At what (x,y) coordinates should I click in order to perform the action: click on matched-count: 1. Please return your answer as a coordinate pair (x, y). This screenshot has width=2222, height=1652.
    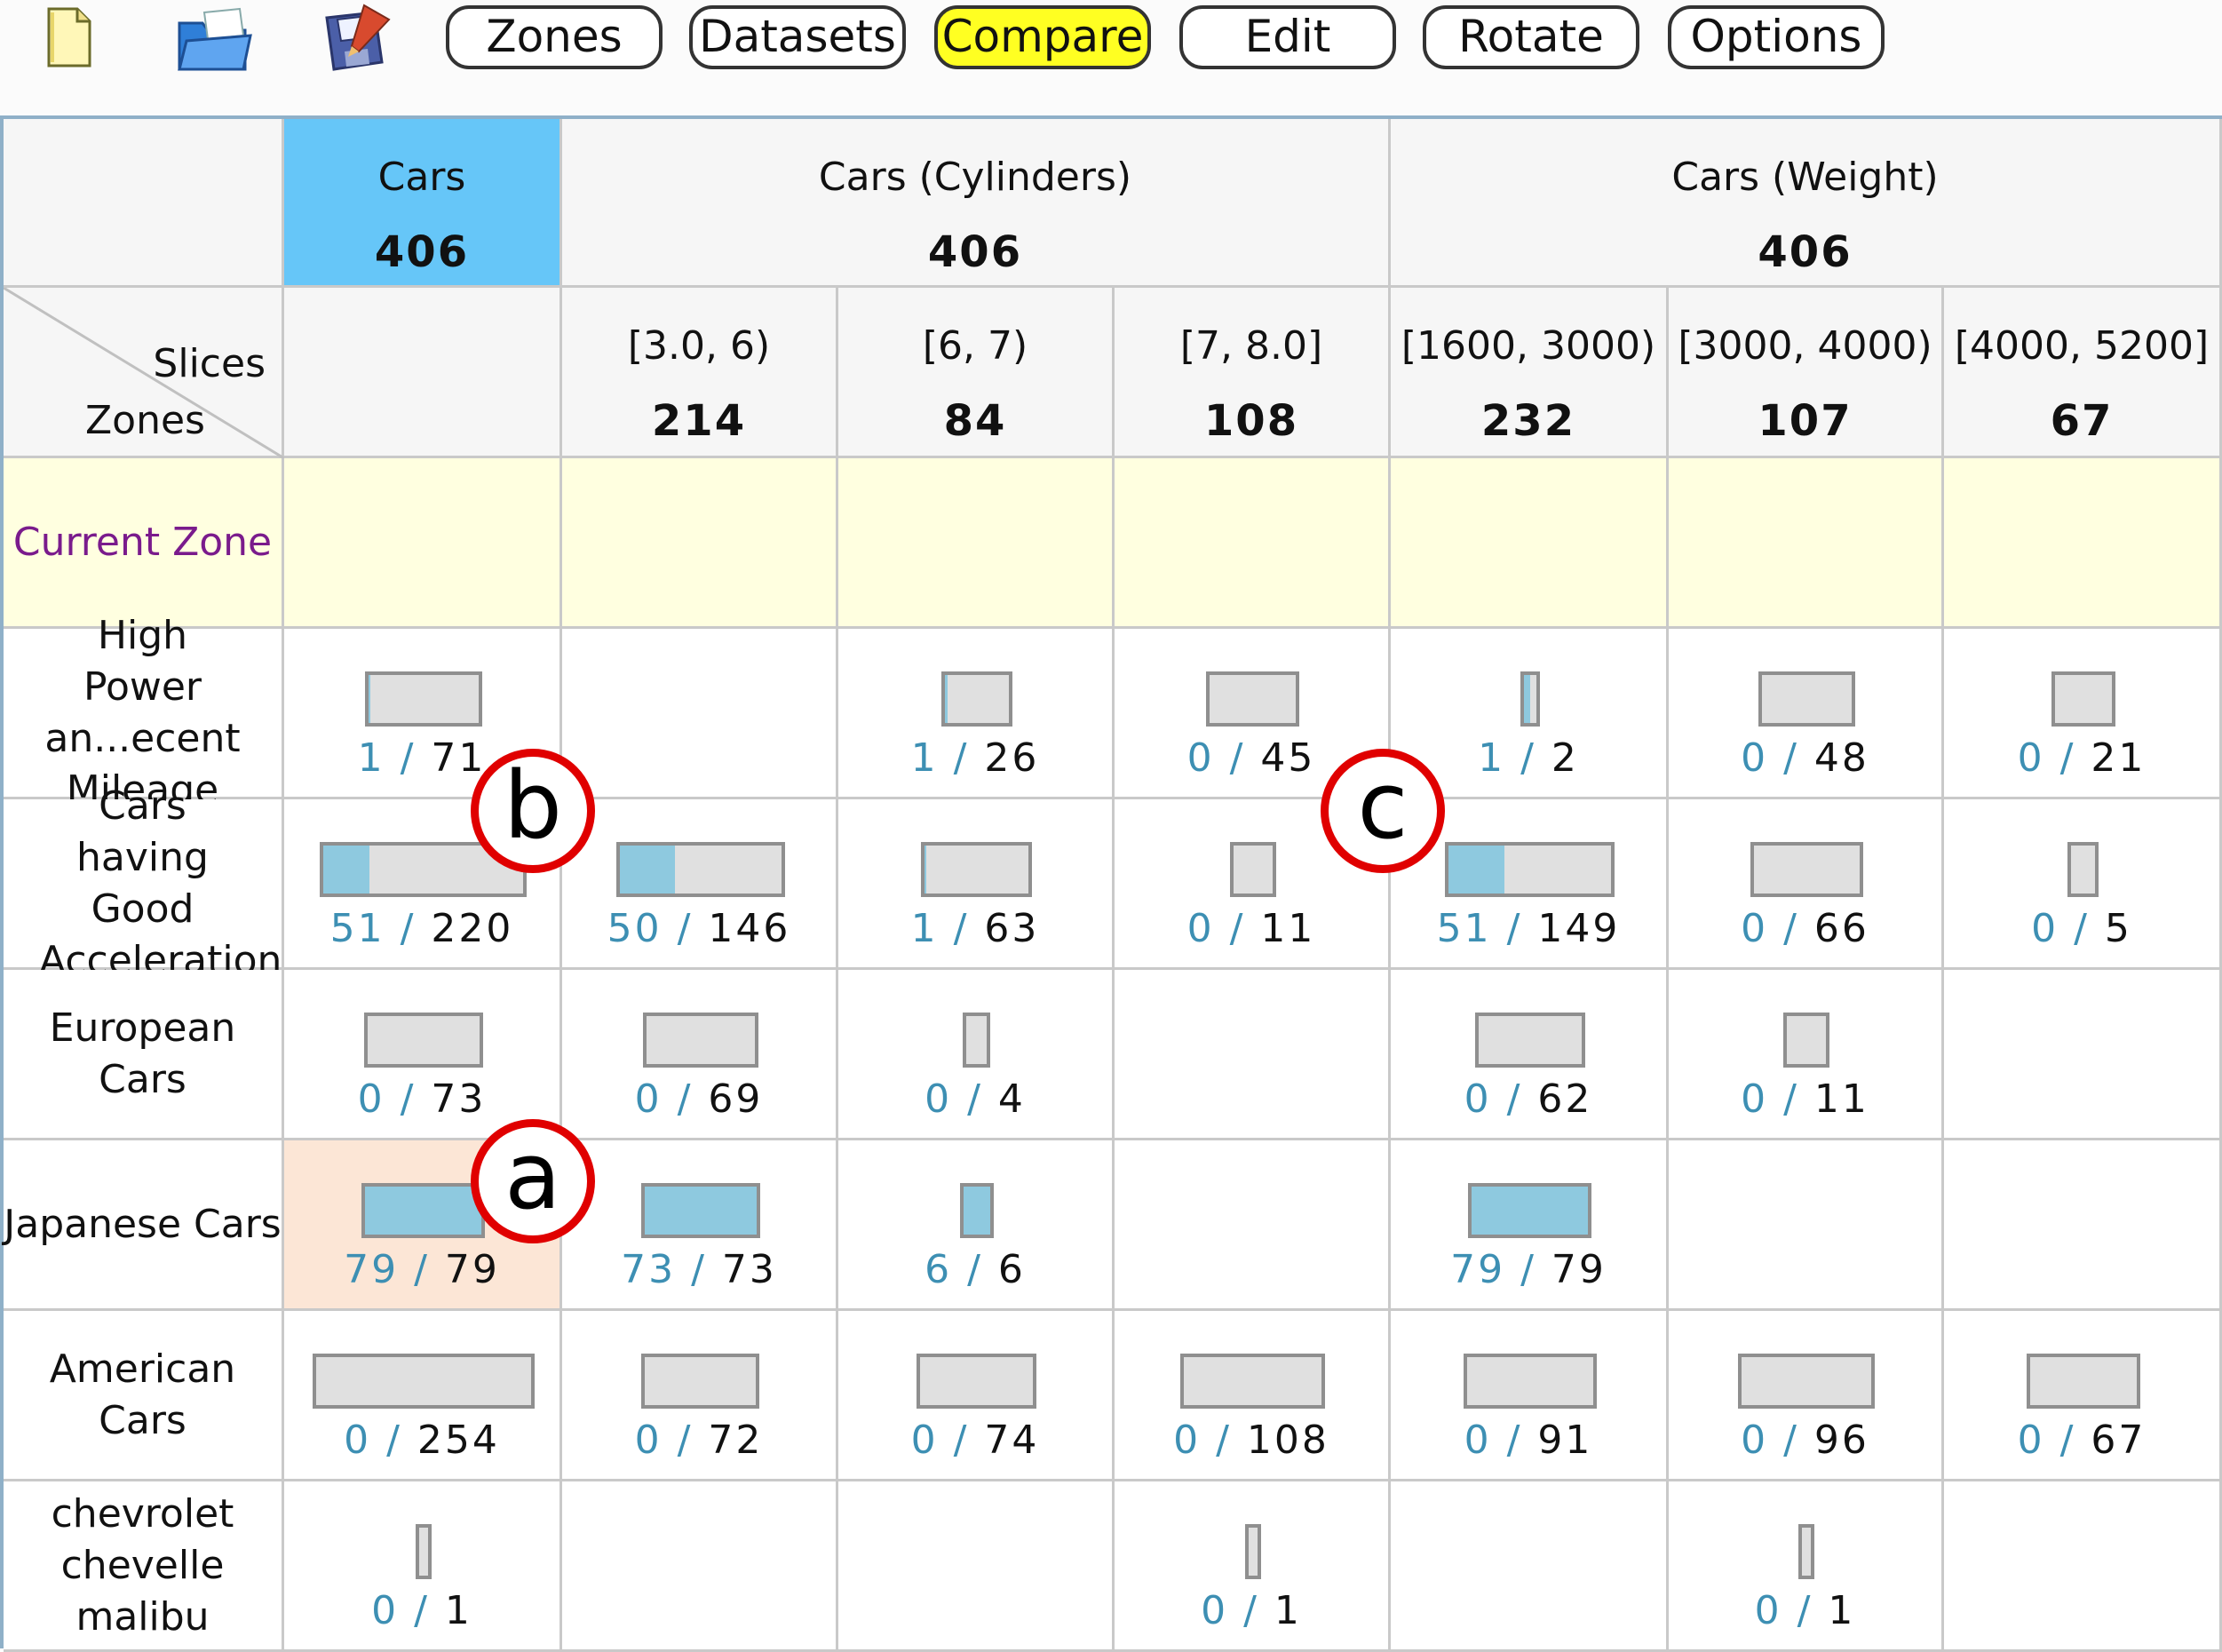
    Looking at the image, I should click on (1492, 758).